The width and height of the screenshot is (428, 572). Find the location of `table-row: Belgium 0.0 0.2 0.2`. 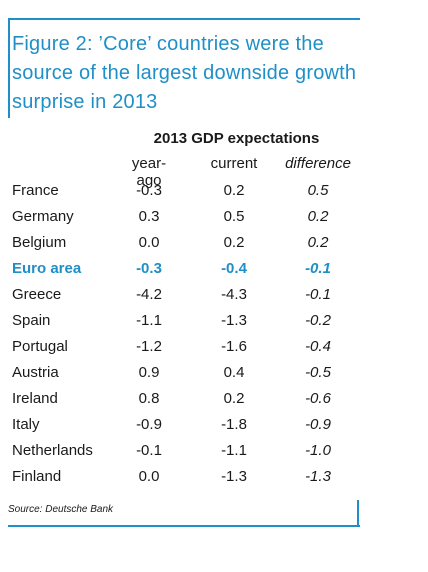

table-row: Belgium 0.0 0.2 0.2 is located at coordinates (214, 247).